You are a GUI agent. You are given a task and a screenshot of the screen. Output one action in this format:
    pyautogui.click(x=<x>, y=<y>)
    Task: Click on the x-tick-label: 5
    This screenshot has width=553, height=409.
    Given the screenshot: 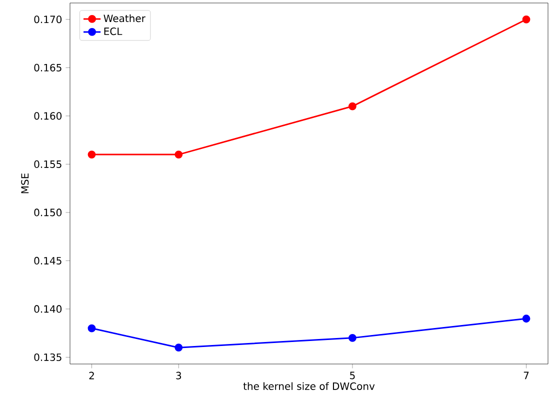 What is the action you would take?
    pyautogui.click(x=352, y=376)
    